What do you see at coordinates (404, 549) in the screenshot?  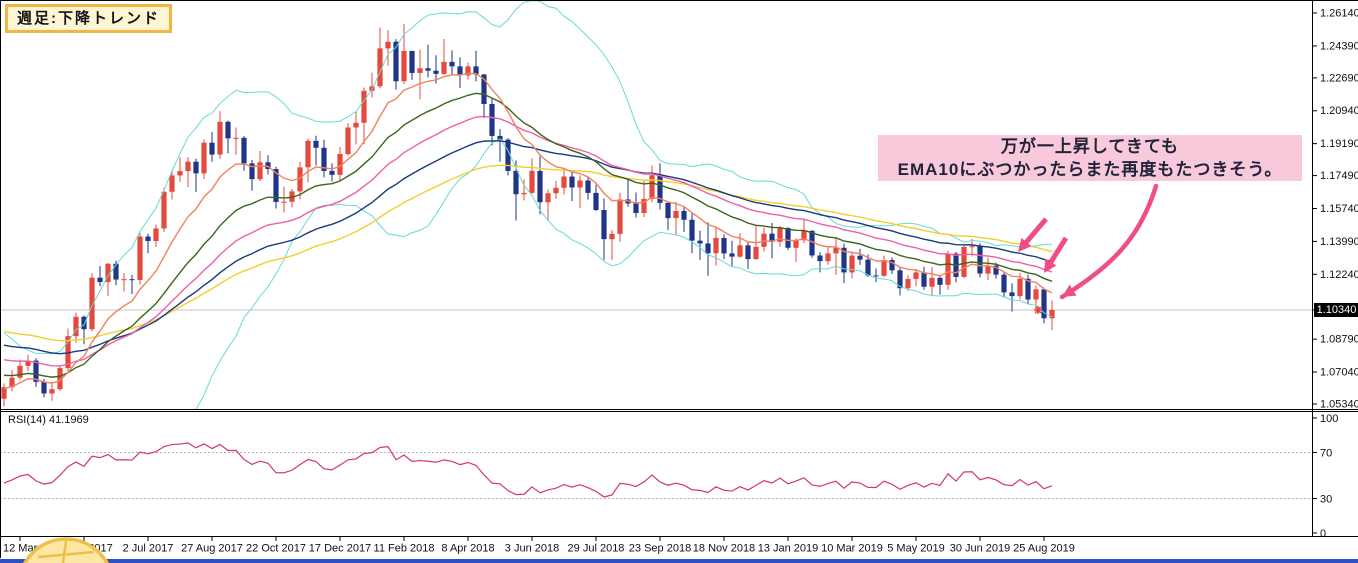 I see `date-axis-label: 11 Feb 2018` at bounding box center [404, 549].